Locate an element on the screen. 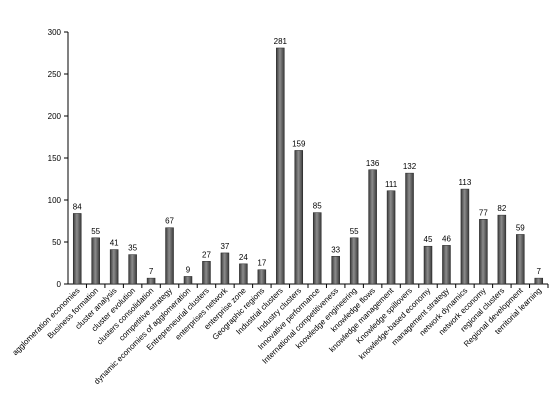  y-axis: 0 50 100 150 200 250 300 is located at coordinates (58, 158).